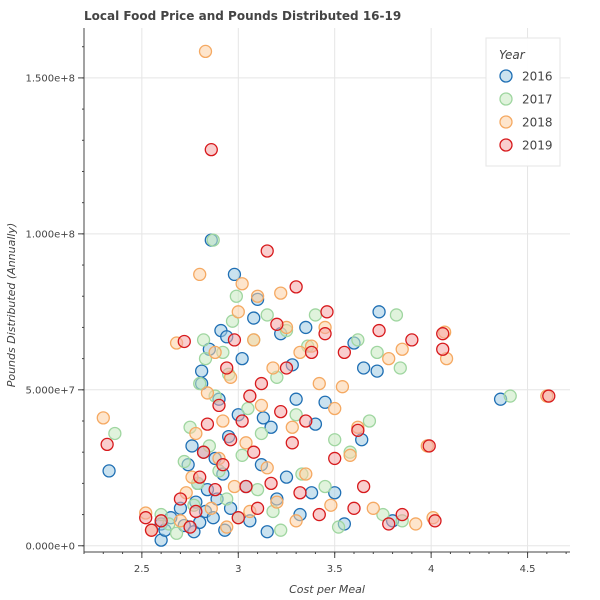 The image size is (600, 600). Describe the element at coordinates (50, 390) in the screenshot. I see `y-tick-label: 5.000e+7` at that location.